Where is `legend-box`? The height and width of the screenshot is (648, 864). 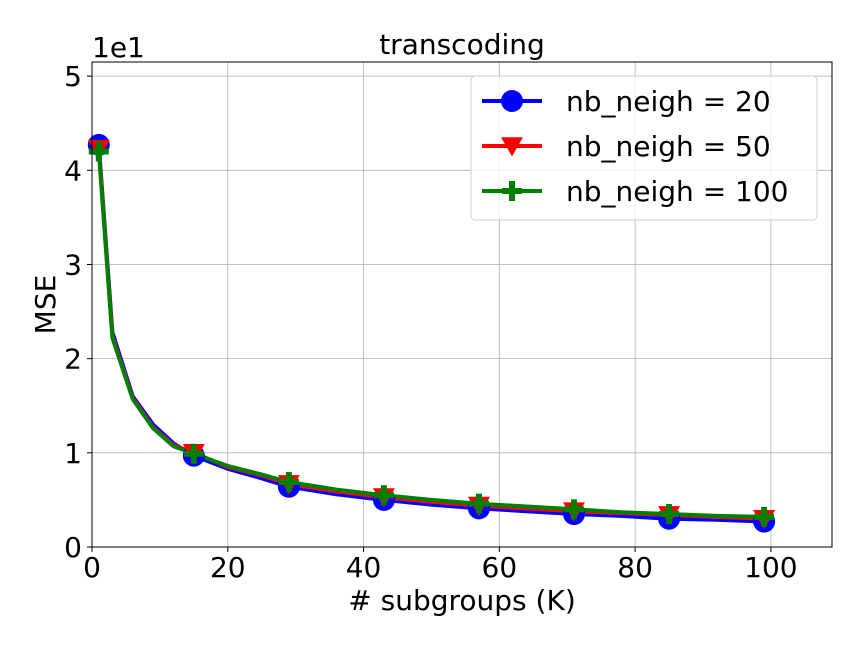
legend-box is located at coordinates (644, 148).